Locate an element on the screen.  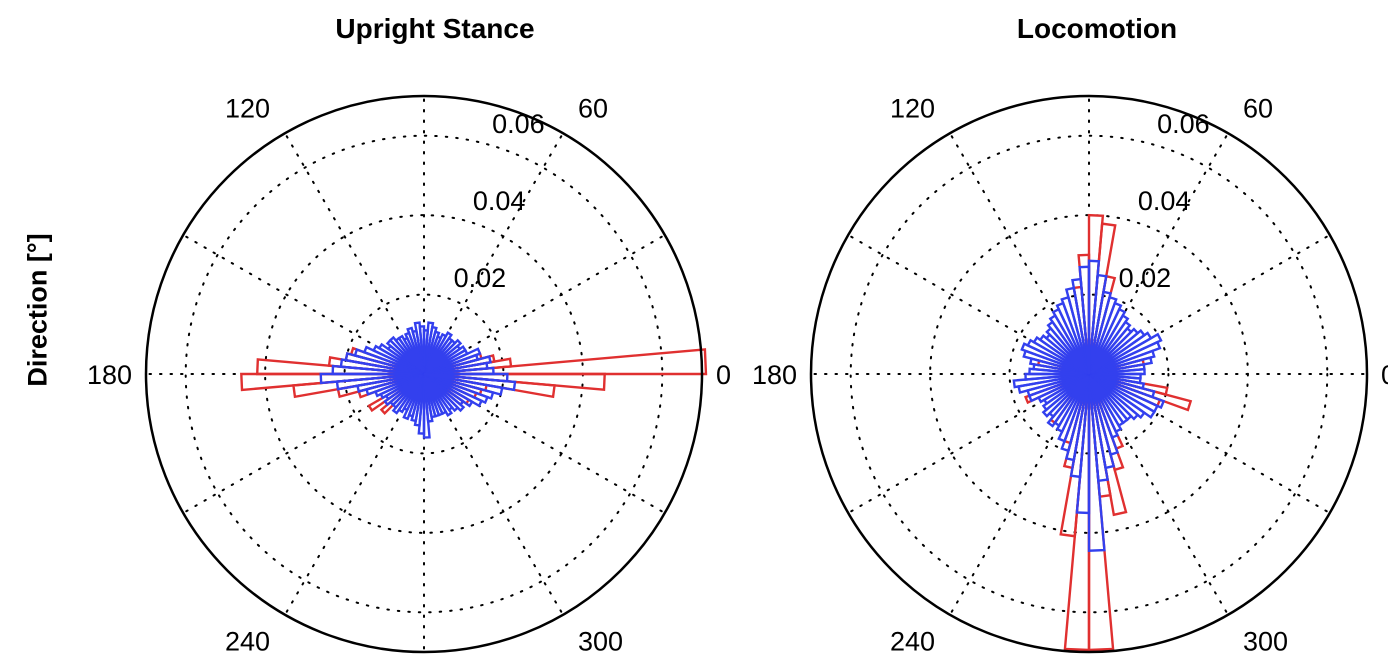
radial-grid-circle is located at coordinates (1089, 374).